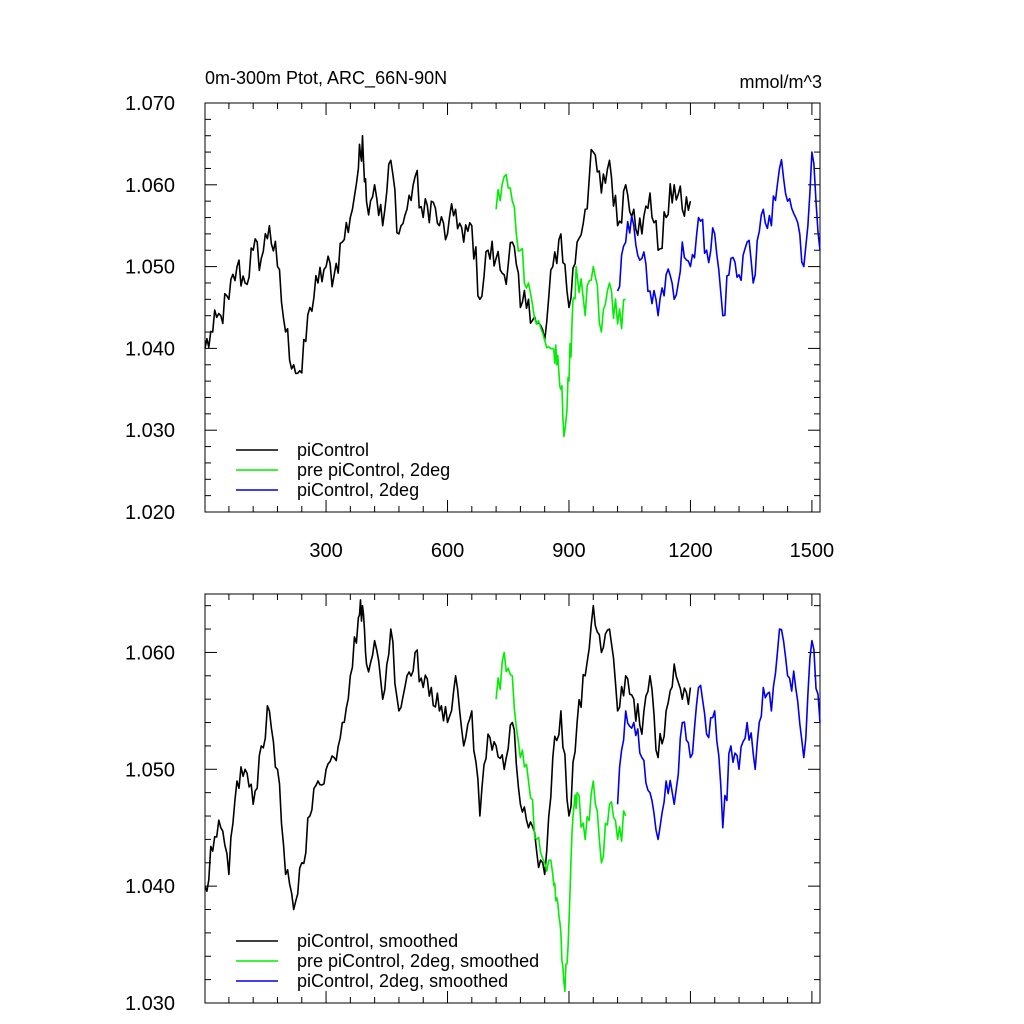 The height and width of the screenshot is (1024, 1024). Describe the element at coordinates (150, 431) in the screenshot. I see `top-ytick-label: 1.030` at that location.